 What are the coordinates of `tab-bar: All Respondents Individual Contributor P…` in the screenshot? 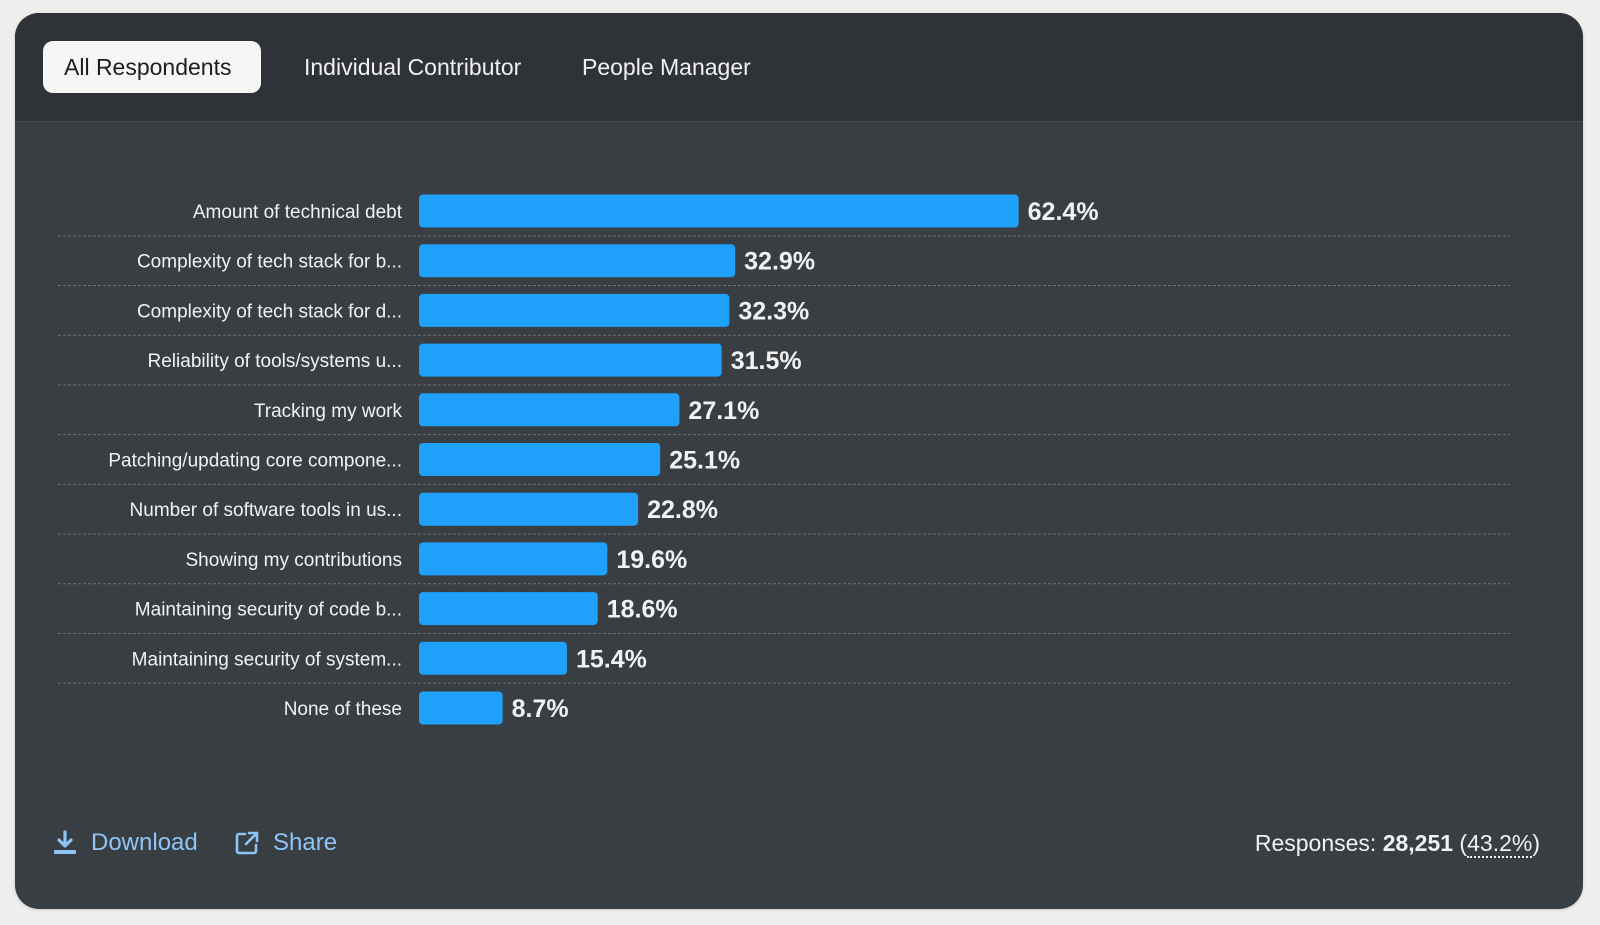 It's located at (799, 67).